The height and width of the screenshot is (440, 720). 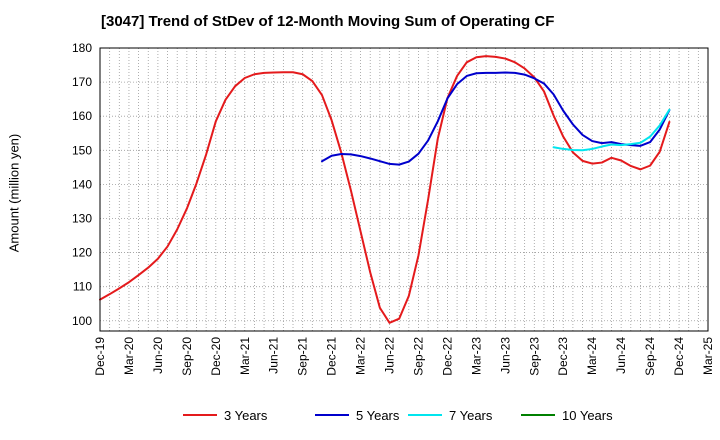 I want to click on y-tick-labels: 100 110 120 130 140 150 160 170 180, so click(x=82, y=184).